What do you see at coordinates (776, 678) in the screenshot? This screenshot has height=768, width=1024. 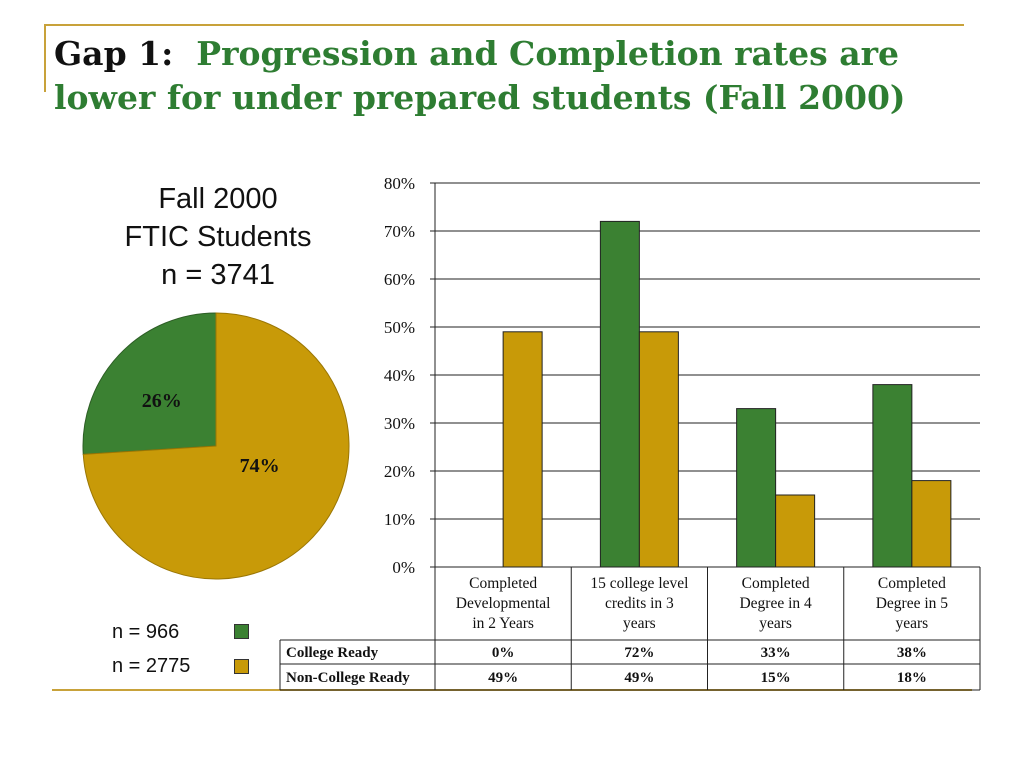 I see `data-label: 15%` at bounding box center [776, 678].